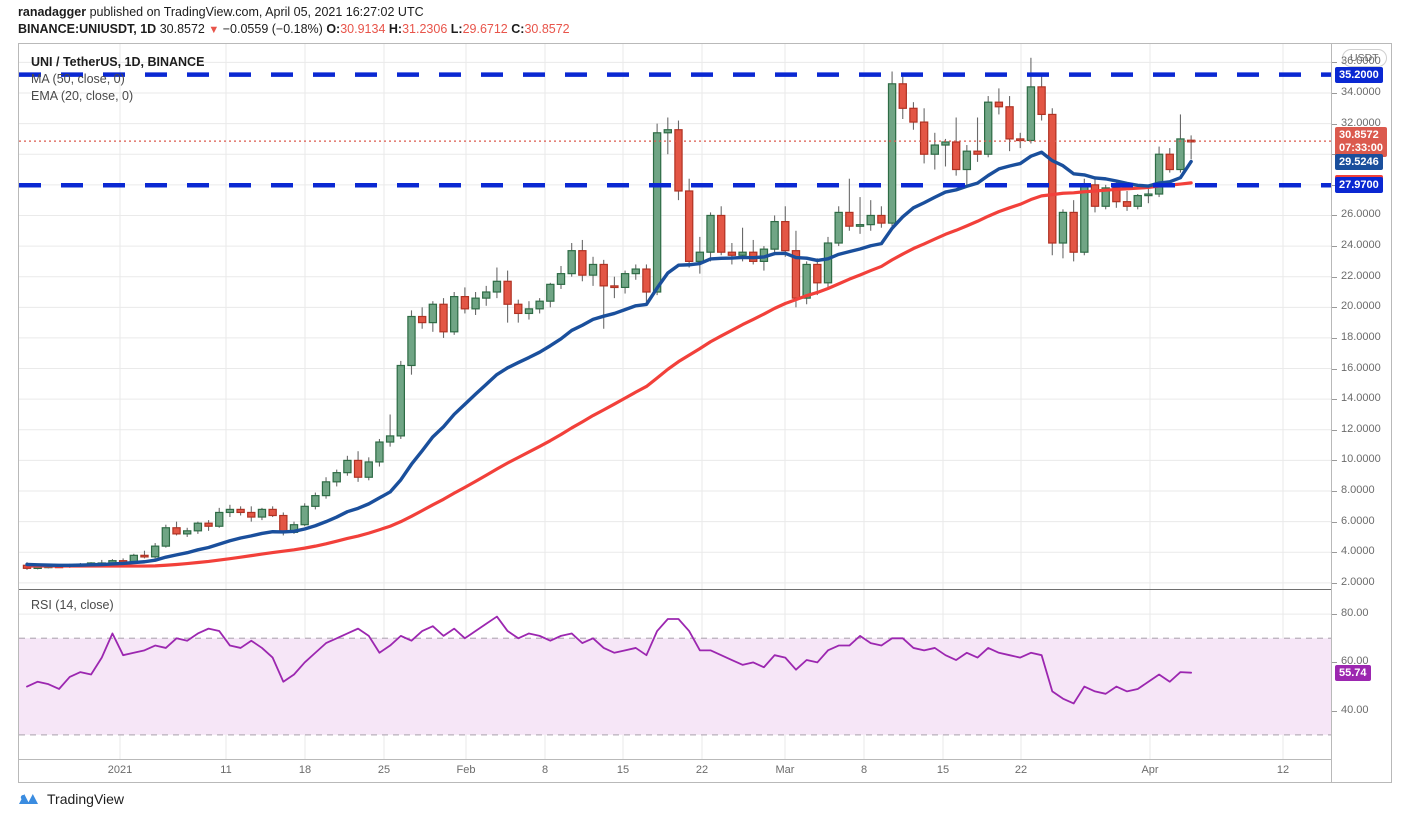 The image size is (1402, 823). What do you see at coordinates (1361, 336) in the screenshot?
I see `price-tick-label: 18.0000` at bounding box center [1361, 336].